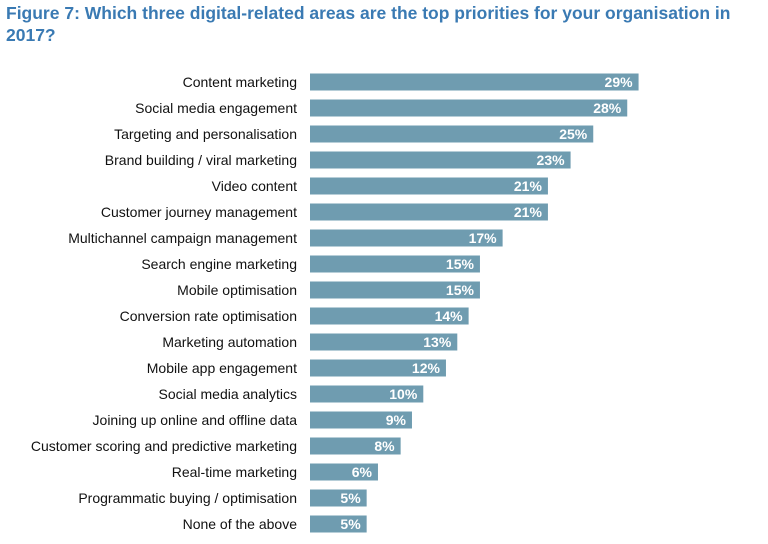  What do you see at coordinates (240, 82) in the screenshot?
I see `category-label: Content marketing` at bounding box center [240, 82].